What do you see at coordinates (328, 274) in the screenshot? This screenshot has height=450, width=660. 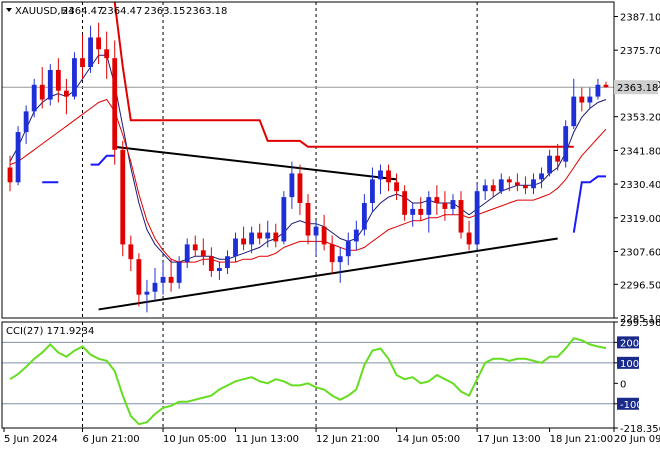 I see `trendline` at bounding box center [328, 274].